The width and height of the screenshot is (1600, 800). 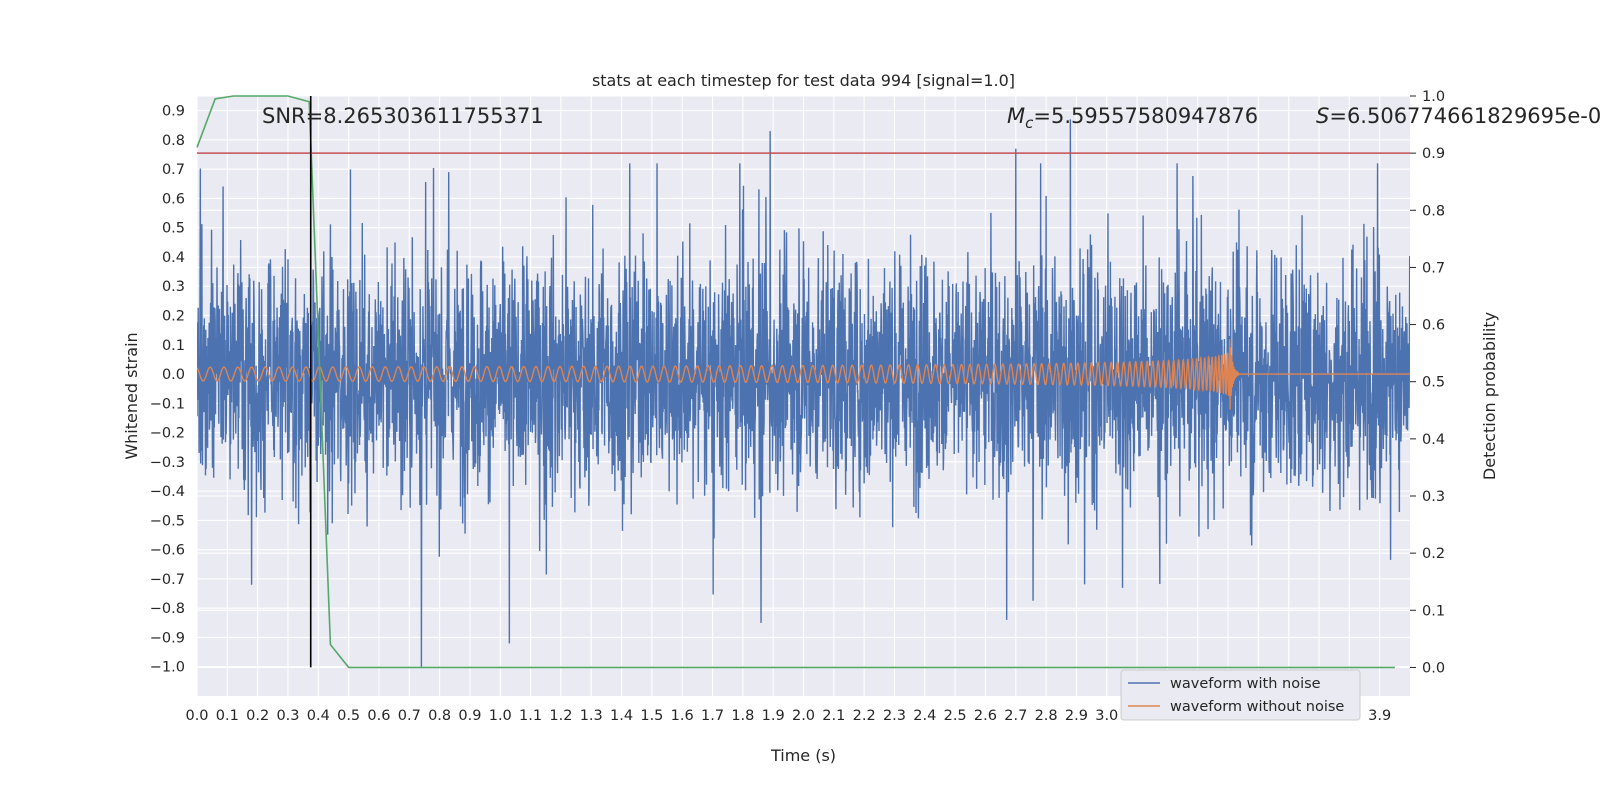 I want to click on y-tick-label: 0.1, so click(x=173, y=346).